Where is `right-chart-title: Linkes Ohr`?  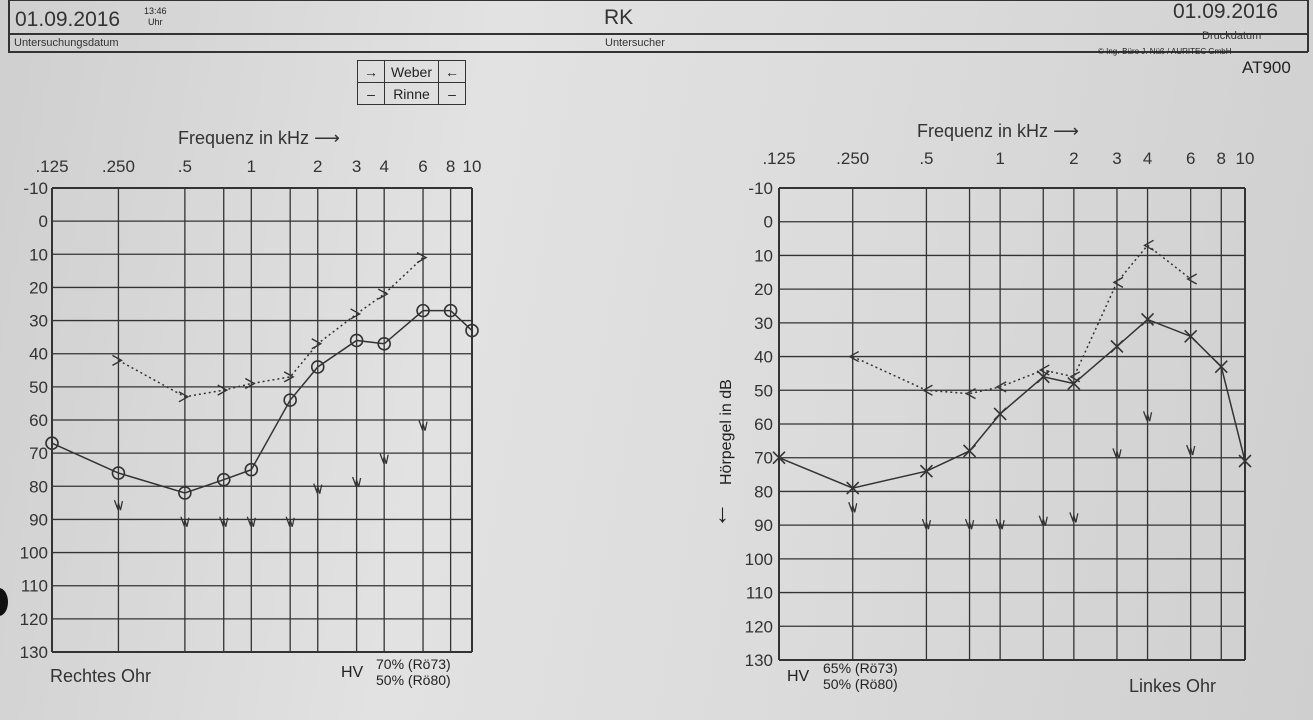
right-chart-title: Linkes Ohr is located at coordinates (1173, 686).